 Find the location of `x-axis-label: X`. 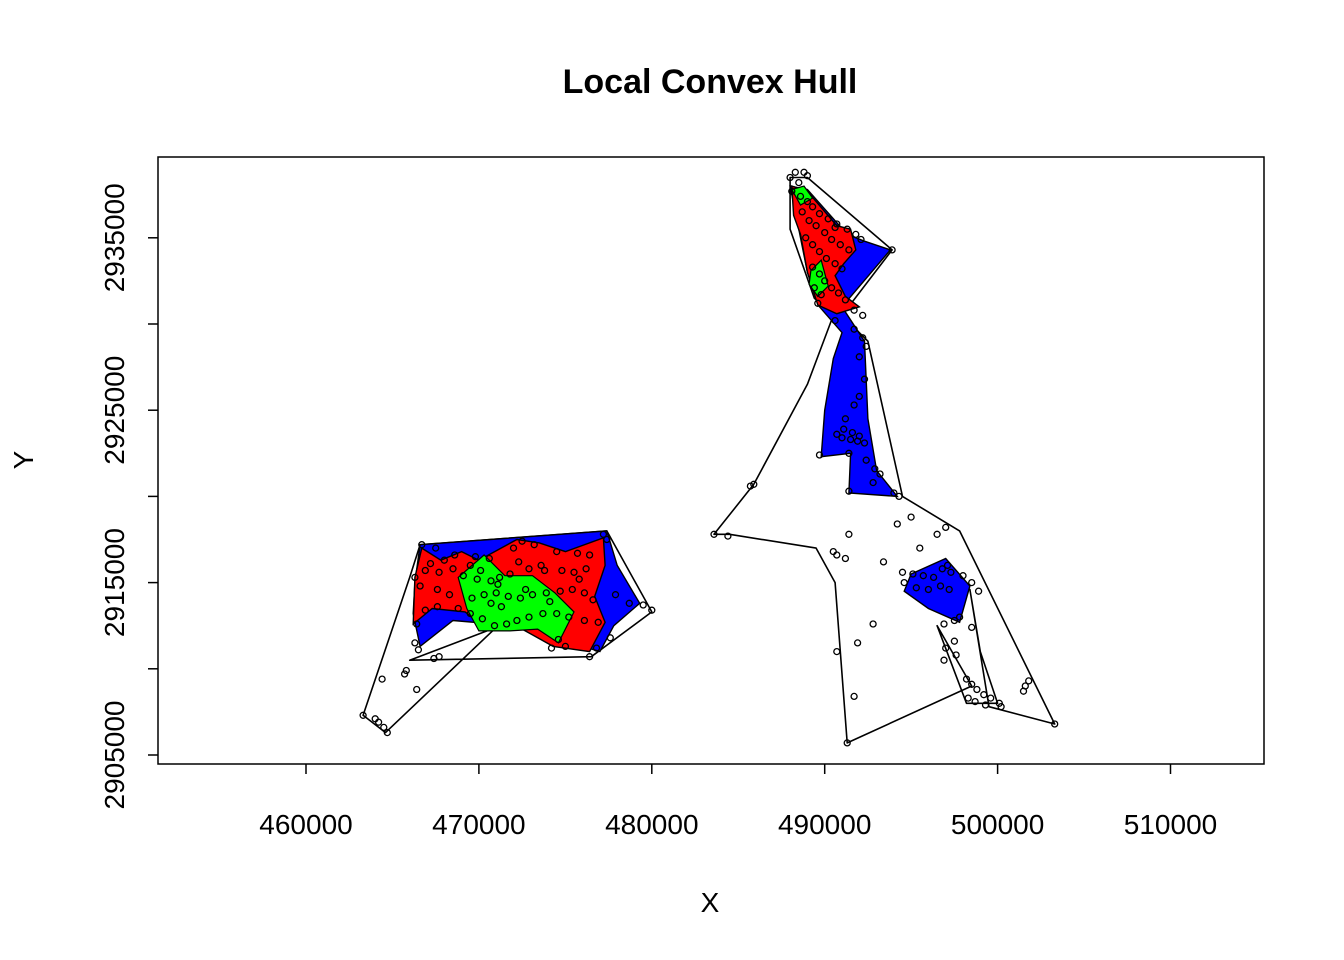

x-axis-label: X is located at coordinates (710, 902).